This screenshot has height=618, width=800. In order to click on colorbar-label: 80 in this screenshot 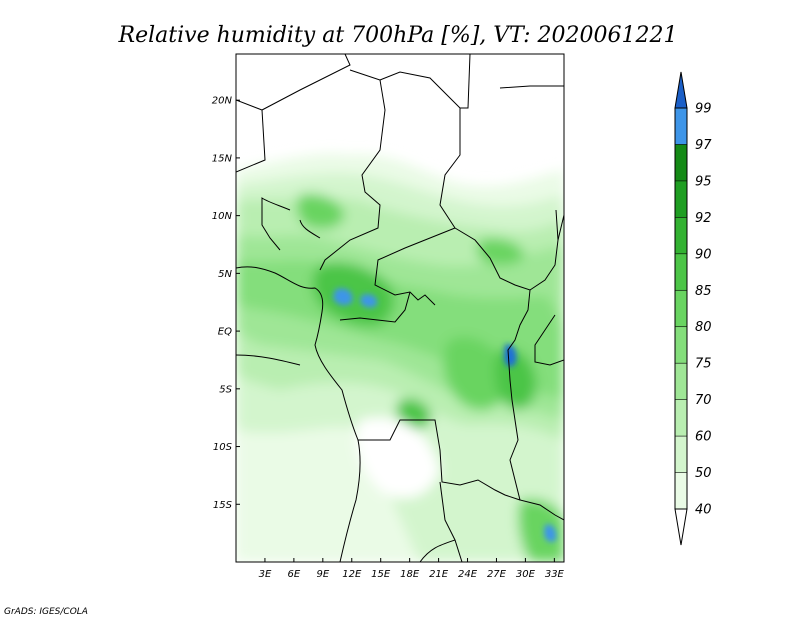, I will do `click(703, 327)`.